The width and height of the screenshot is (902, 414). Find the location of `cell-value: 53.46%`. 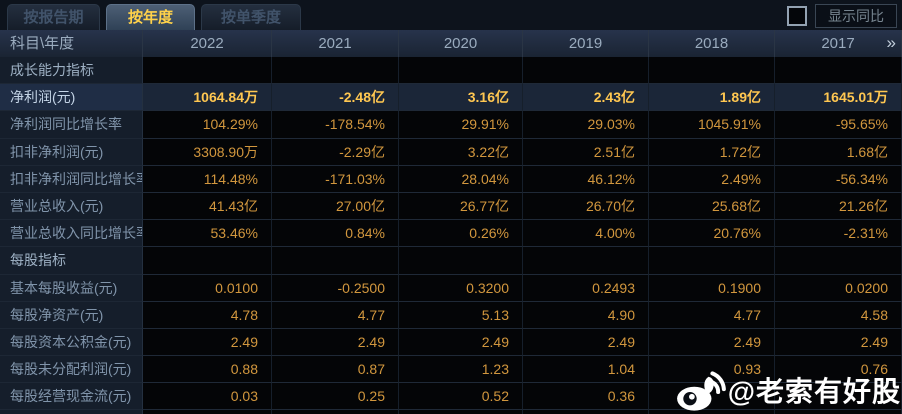

cell-value: 53.46% is located at coordinates (207, 234).